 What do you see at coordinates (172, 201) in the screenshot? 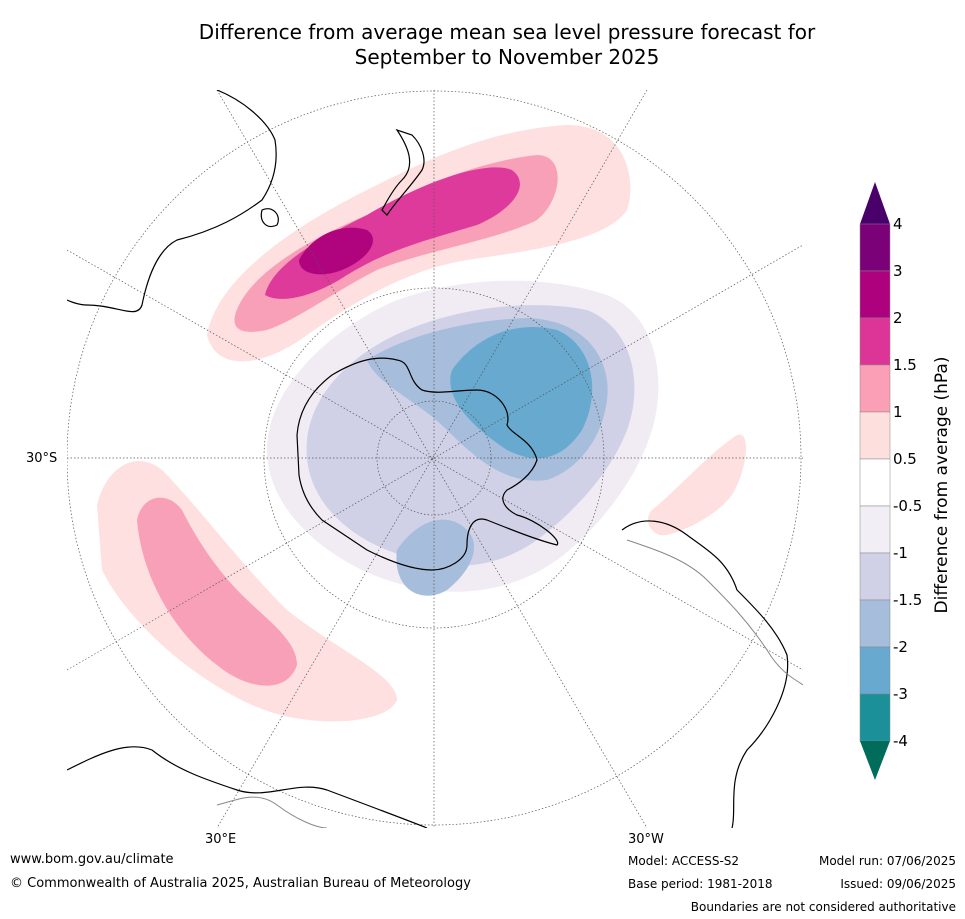
I see `australia-coast` at bounding box center [172, 201].